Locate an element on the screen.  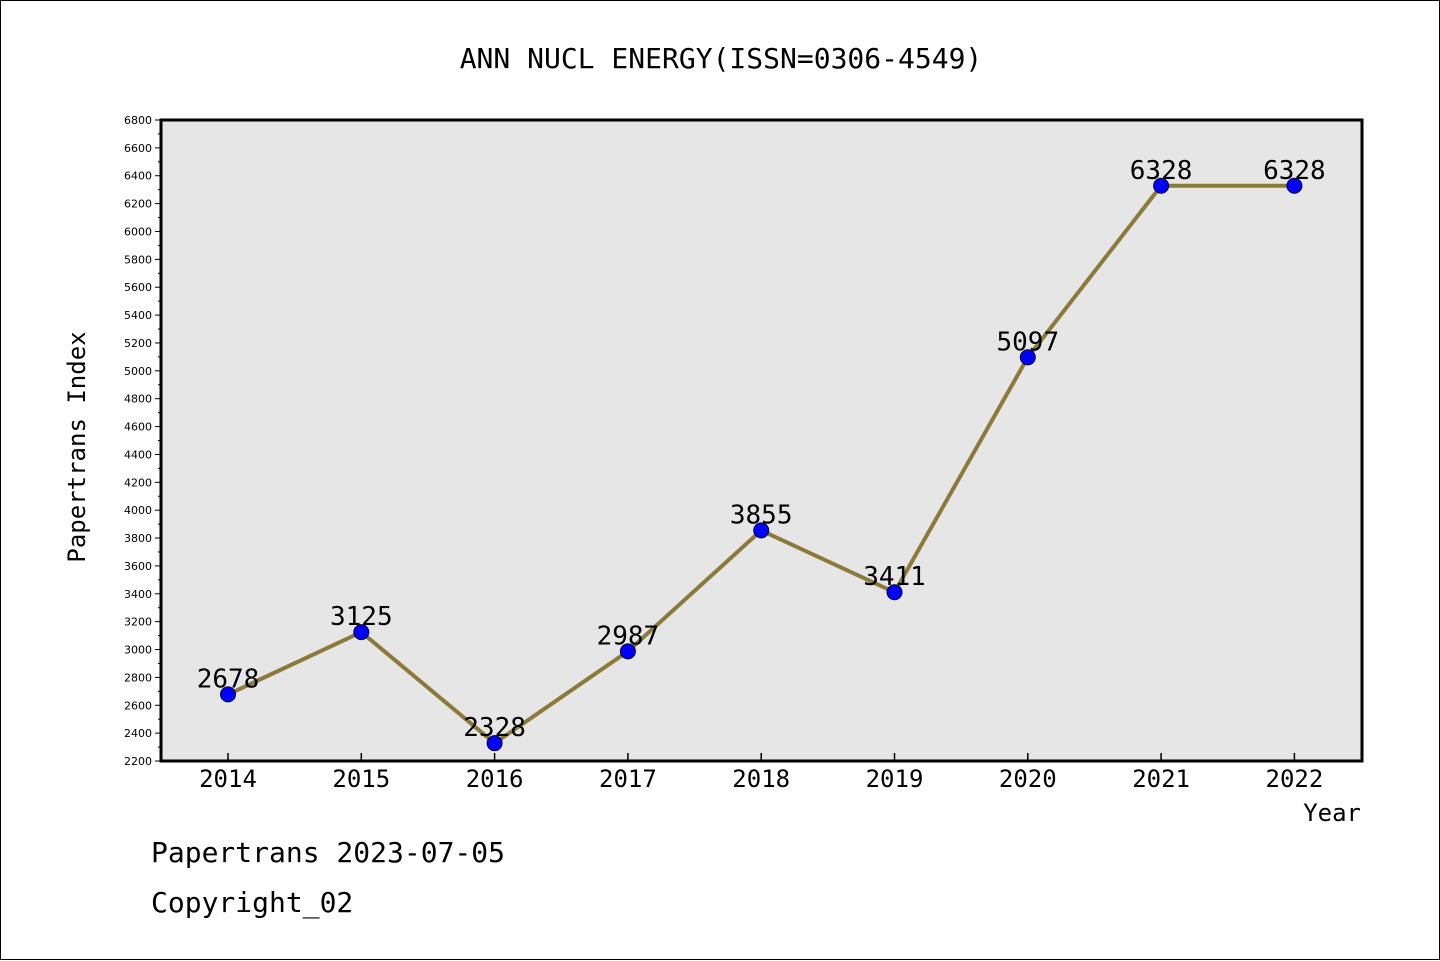
y-tick-label: 4000 is located at coordinates (138, 510).